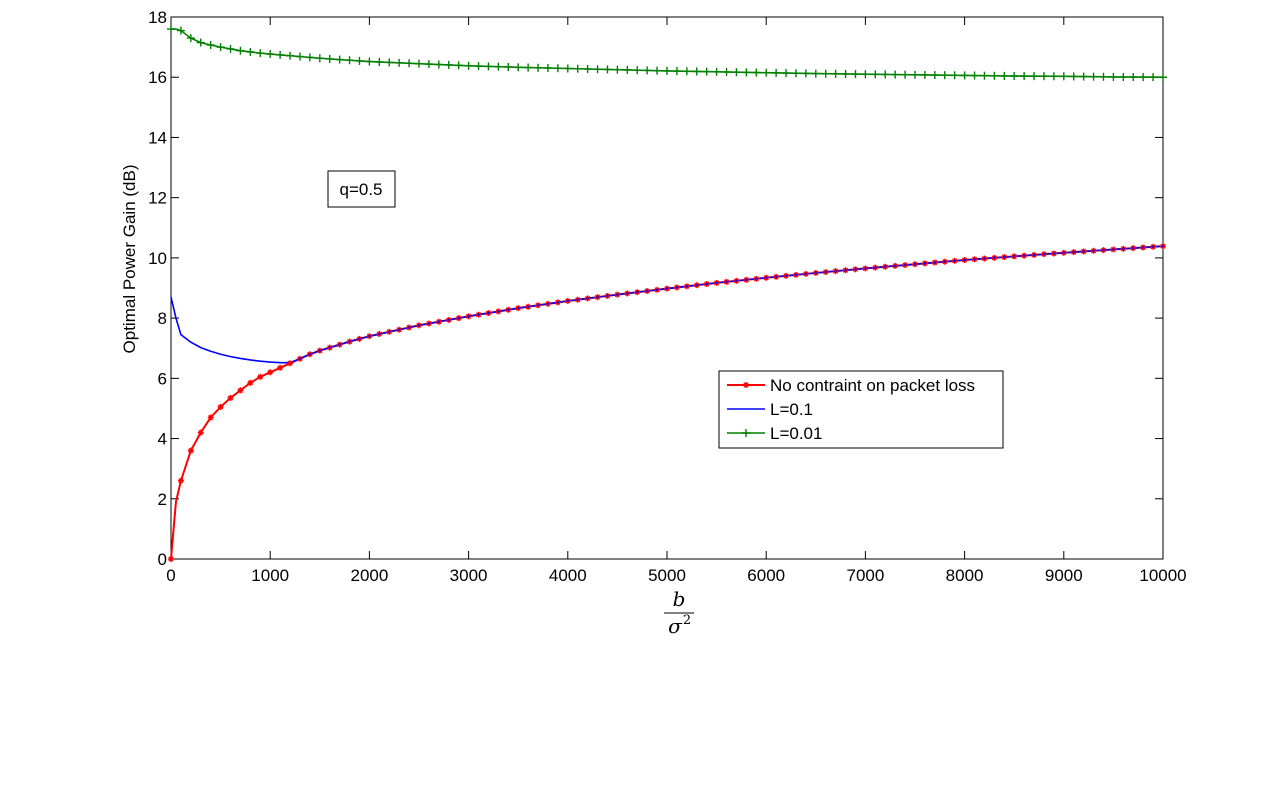 This screenshot has width=1280, height=800. What do you see at coordinates (157, 258) in the screenshot?
I see `y-tick-label: 10` at bounding box center [157, 258].